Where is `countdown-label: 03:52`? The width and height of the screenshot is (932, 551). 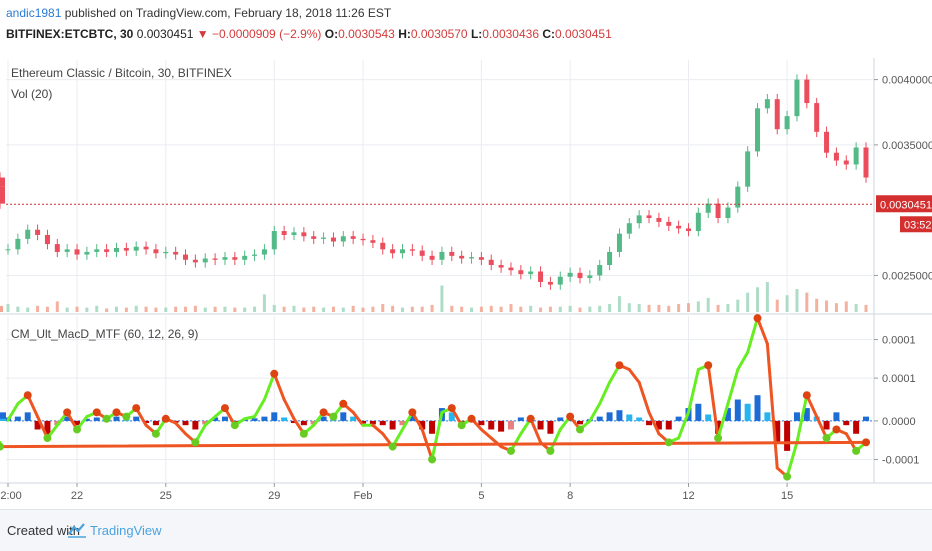 countdown-label: 03:52 is located at coordinates (918, 225).